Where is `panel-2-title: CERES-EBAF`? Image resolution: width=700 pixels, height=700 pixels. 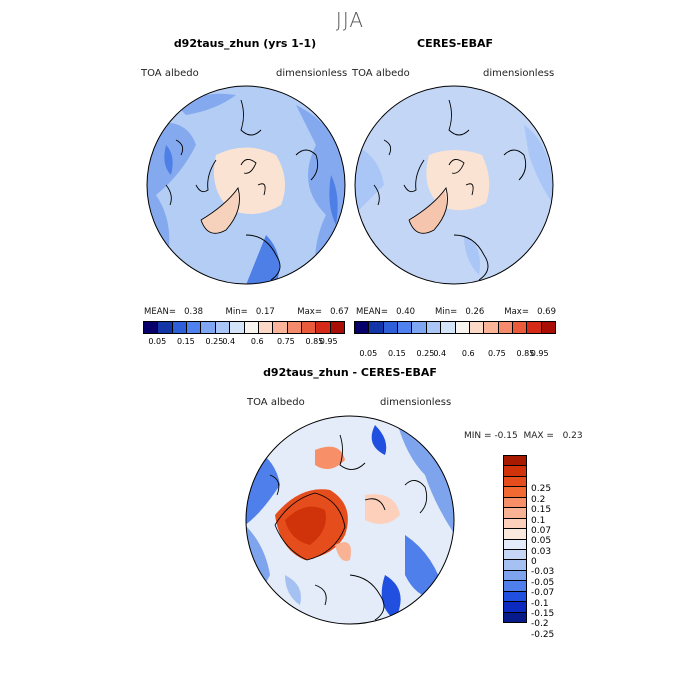
panel-2-title: CERES-EBAF is located at coordinates (455, 43).